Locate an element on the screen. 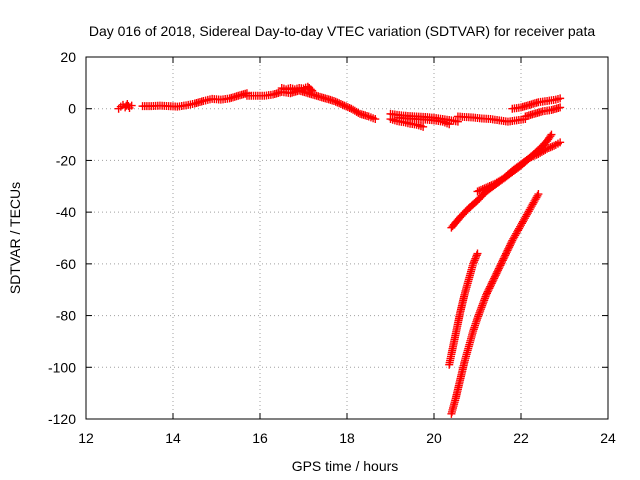 The image size is (640, 480). y-tick-label: -100 is located at coordinates (62, 367).